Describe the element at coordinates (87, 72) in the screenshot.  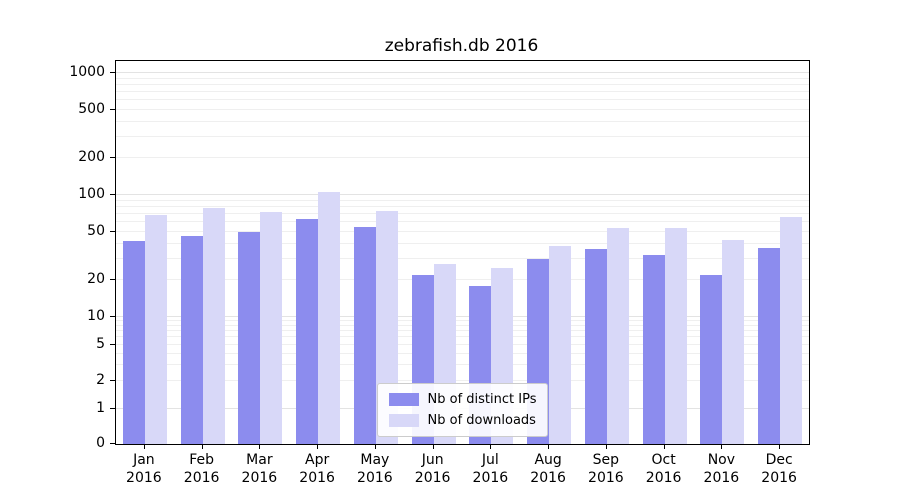
I see `y-tick-label: 1000` at that location.